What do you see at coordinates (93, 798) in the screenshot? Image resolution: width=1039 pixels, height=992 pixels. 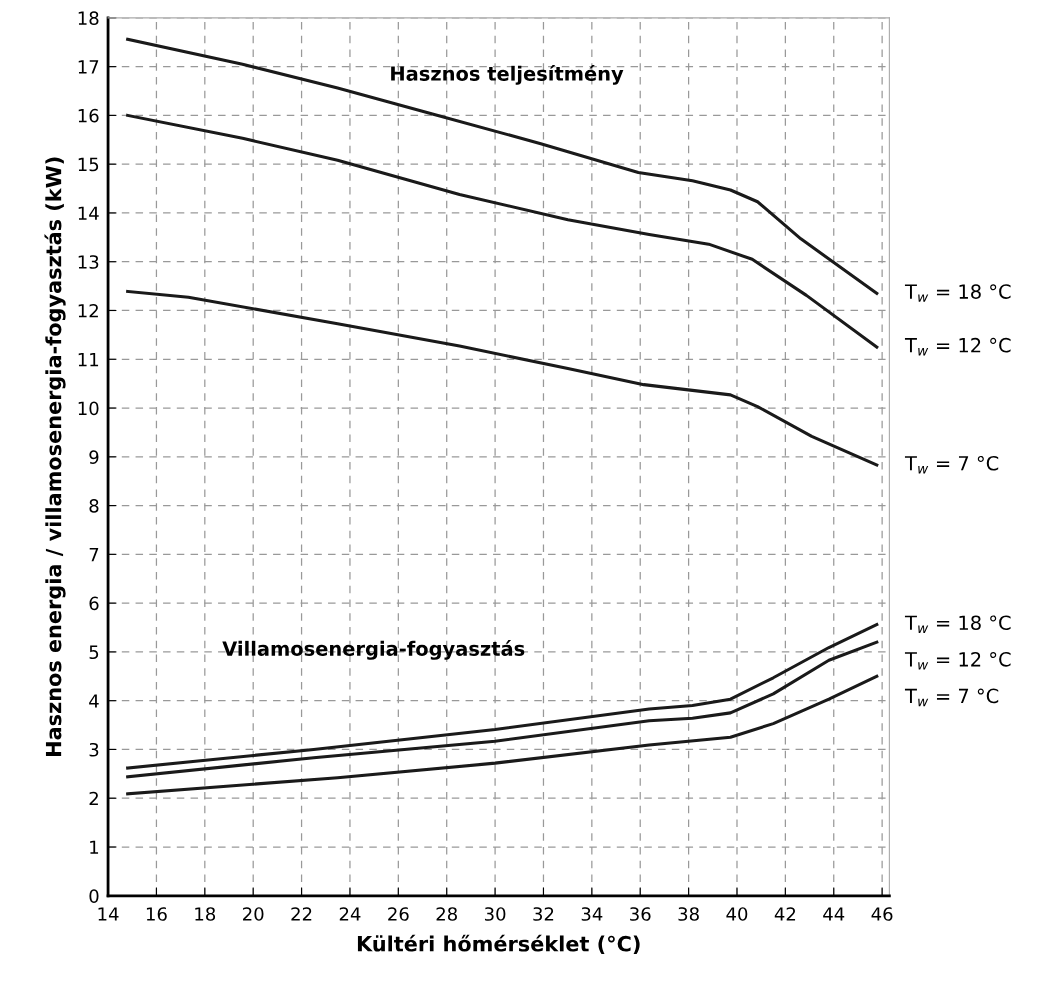 I see `y-tick-label: 2` at bounding box center [93, 798].